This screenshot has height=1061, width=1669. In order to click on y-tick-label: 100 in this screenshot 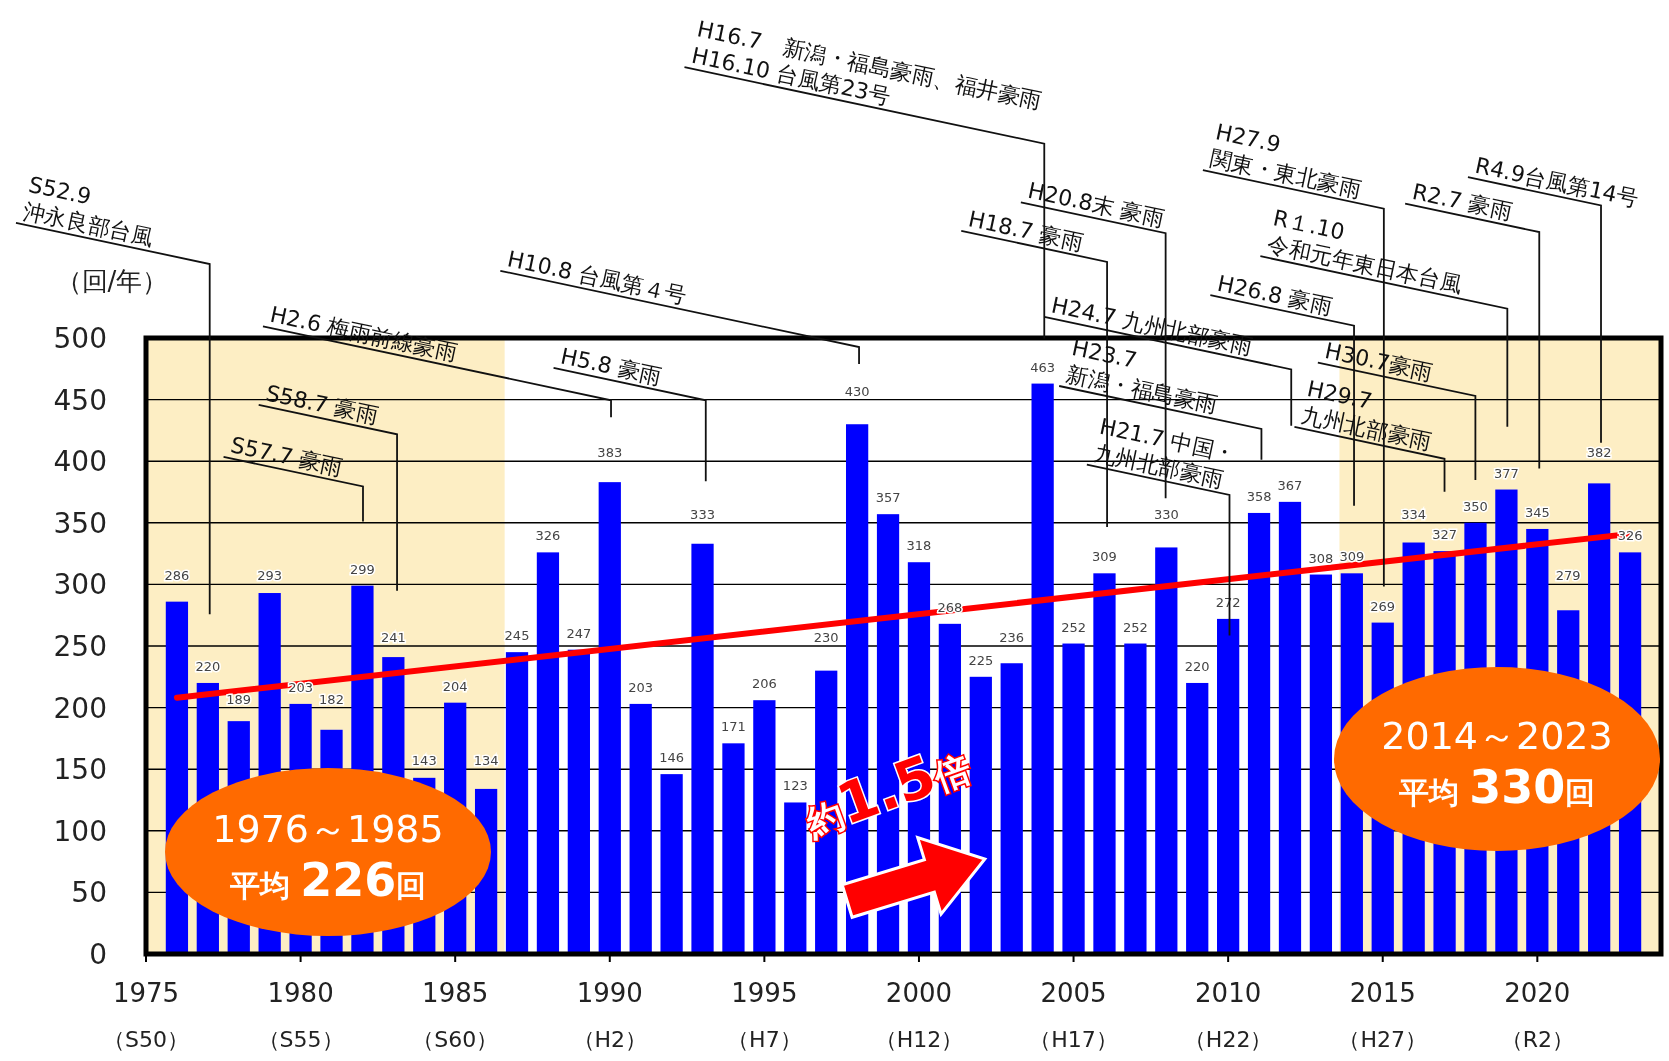, I will do `click(80, 831)`.